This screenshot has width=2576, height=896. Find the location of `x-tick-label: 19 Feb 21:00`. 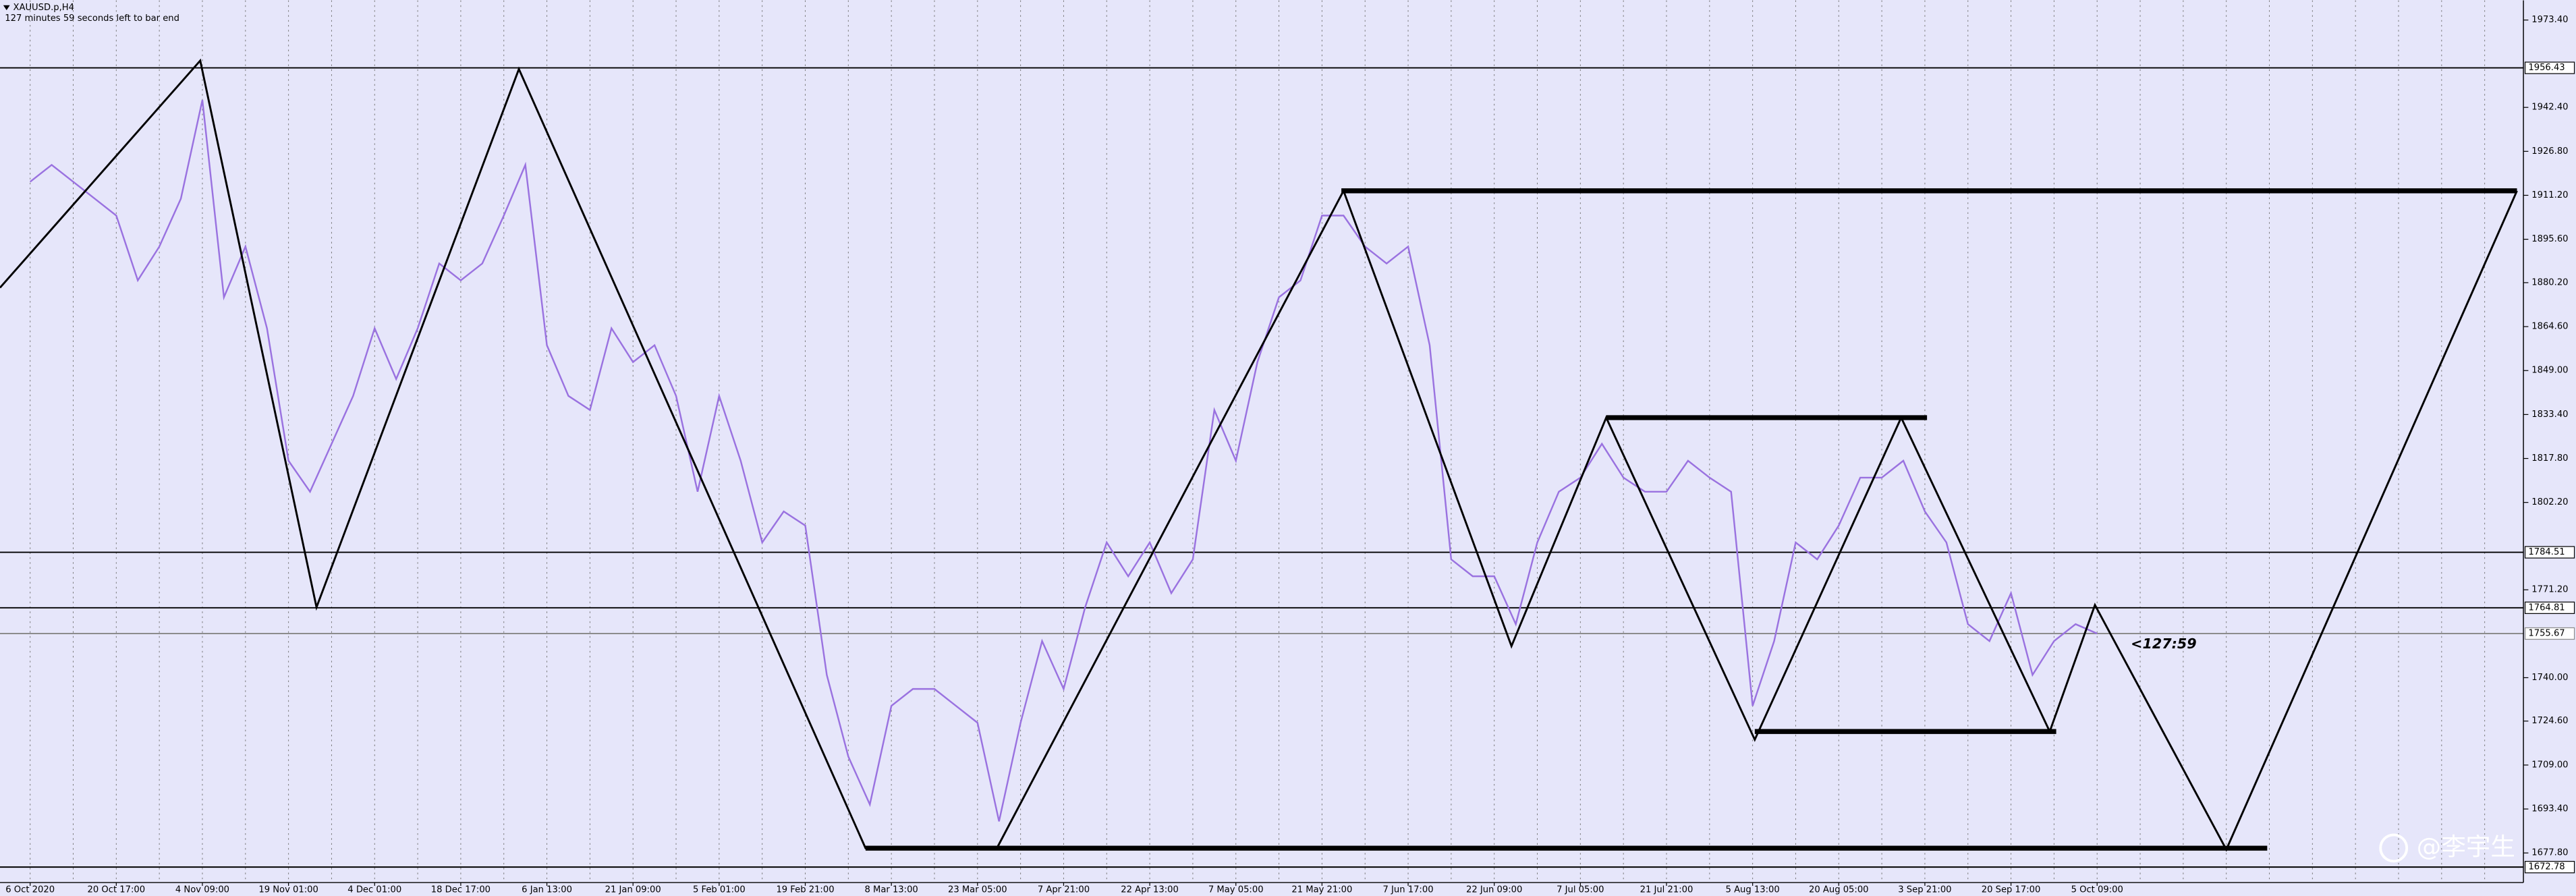

x-tick-label: 19 Feb 21:00 is located at coordinates (805, 890).